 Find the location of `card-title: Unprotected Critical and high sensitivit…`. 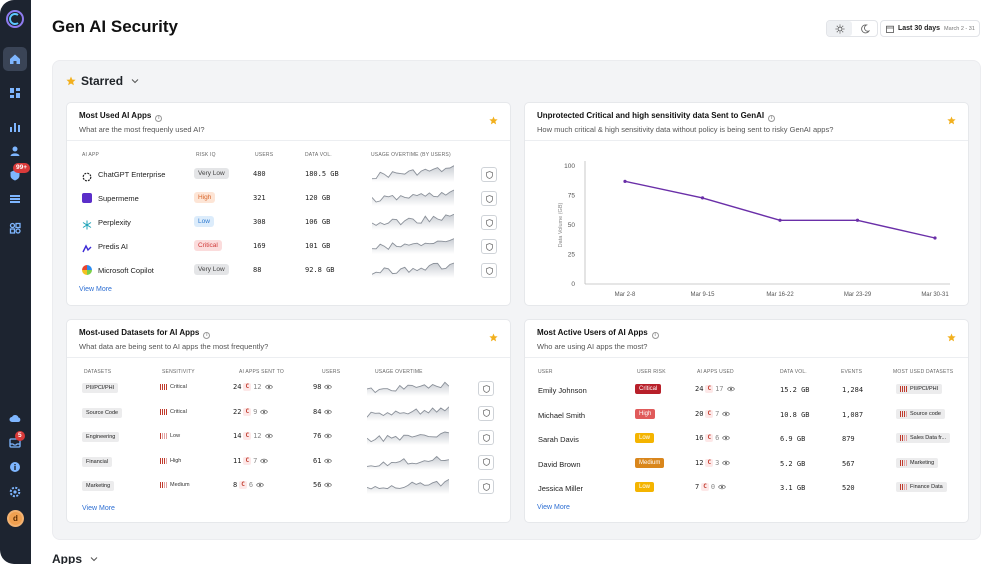

card-title: Unprotected Critical and high sensitivit… is located at coordinates (656, 116).